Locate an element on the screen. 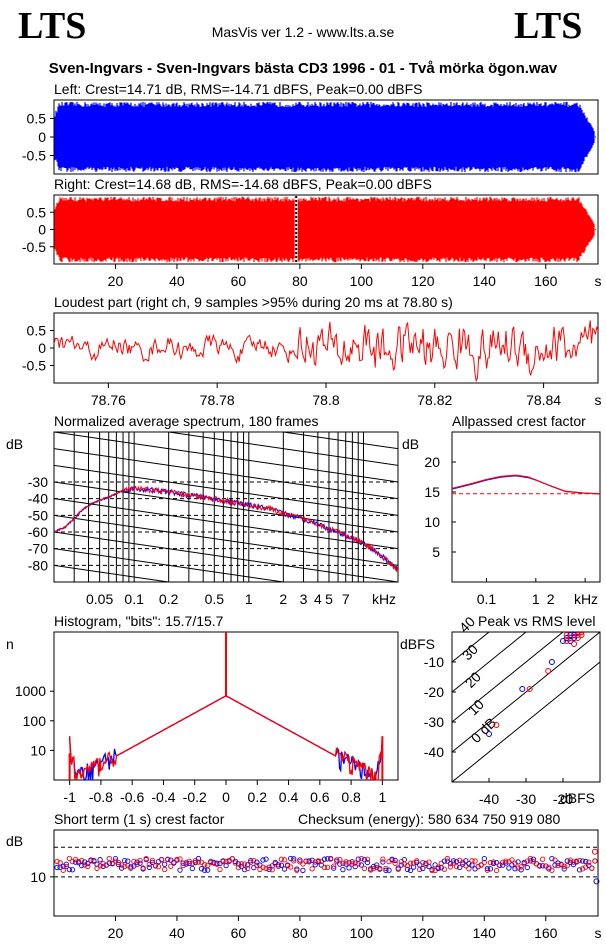 This screenshot has width=606, height=946. peak-ytick-label: -20 is located at coordinates (434, 692).